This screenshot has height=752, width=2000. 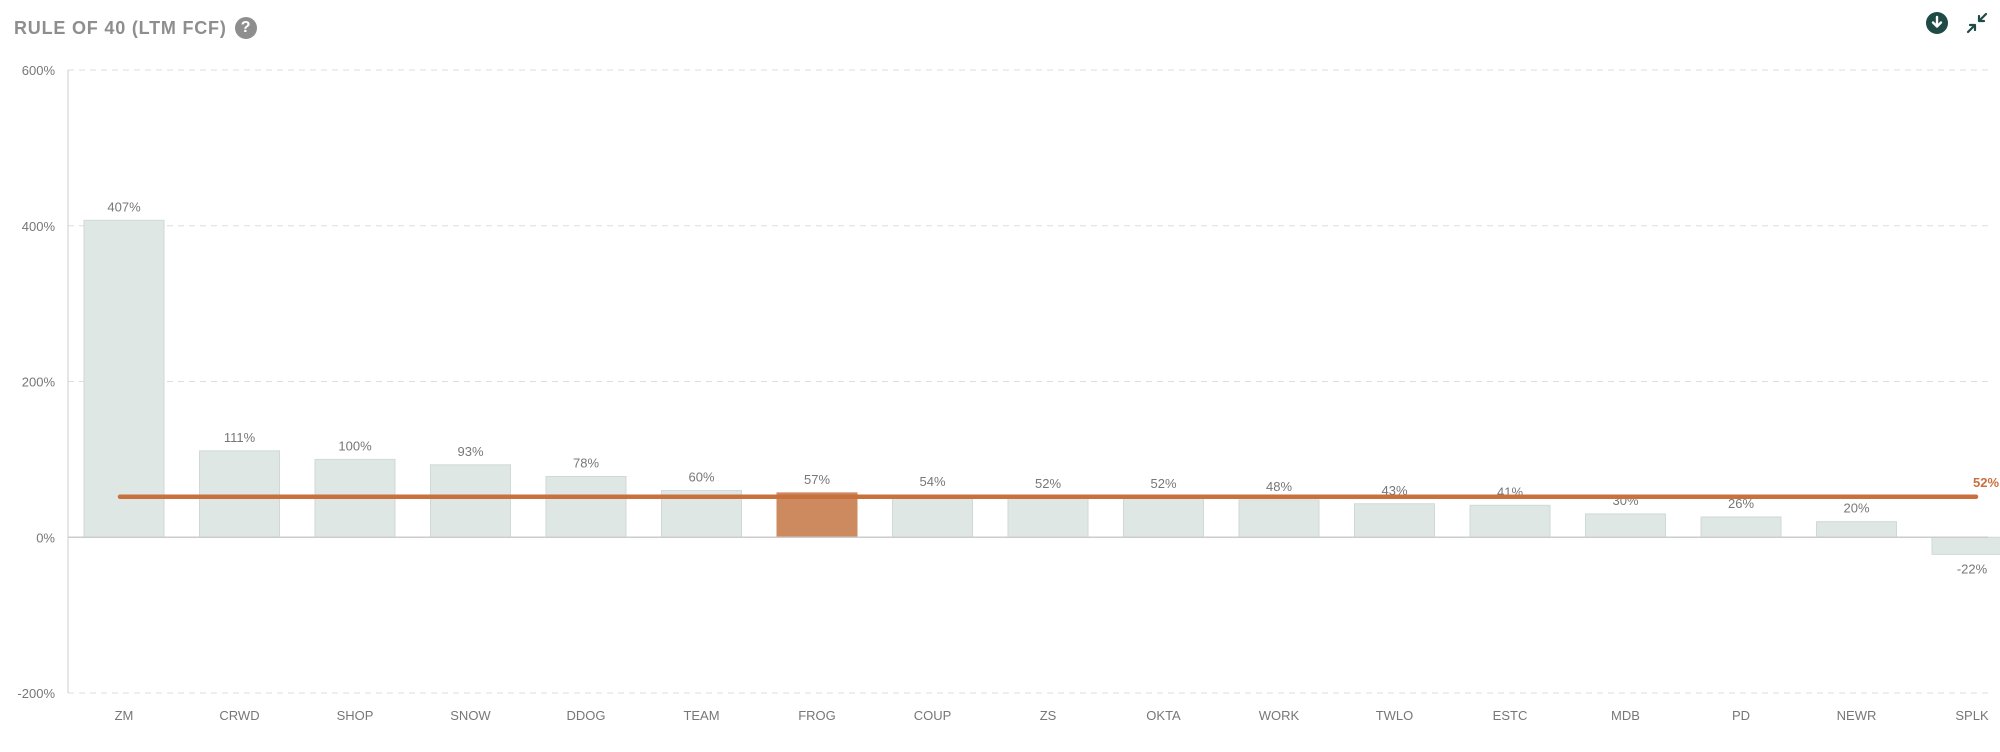 What do you see at coordinates (1048, 483) in the screenshot?
I see `data-label-zs: 52%` at bounding box center [1048, 483].